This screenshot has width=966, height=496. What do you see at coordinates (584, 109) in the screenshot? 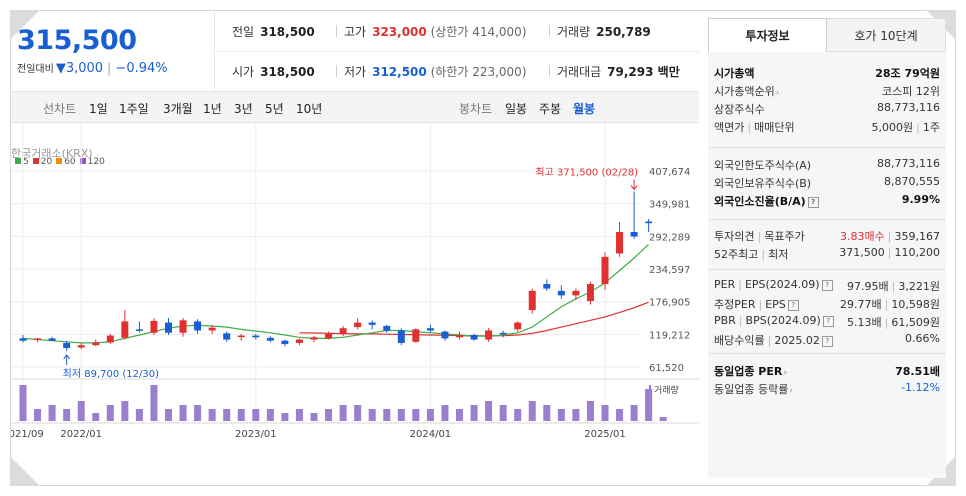
I see `candle-monthly: 월봉` at bounding box center [584, 109].